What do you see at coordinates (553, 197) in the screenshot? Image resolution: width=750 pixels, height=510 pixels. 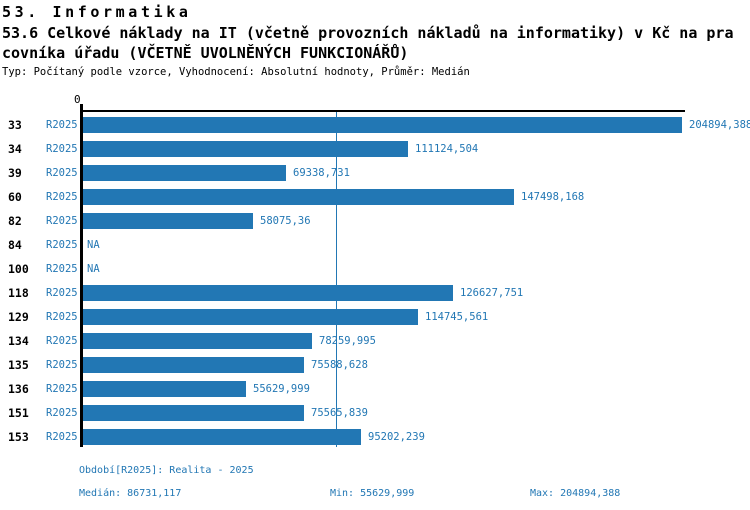 I see `bar-value-label: 147498,168` at bounding box center [553, 197].